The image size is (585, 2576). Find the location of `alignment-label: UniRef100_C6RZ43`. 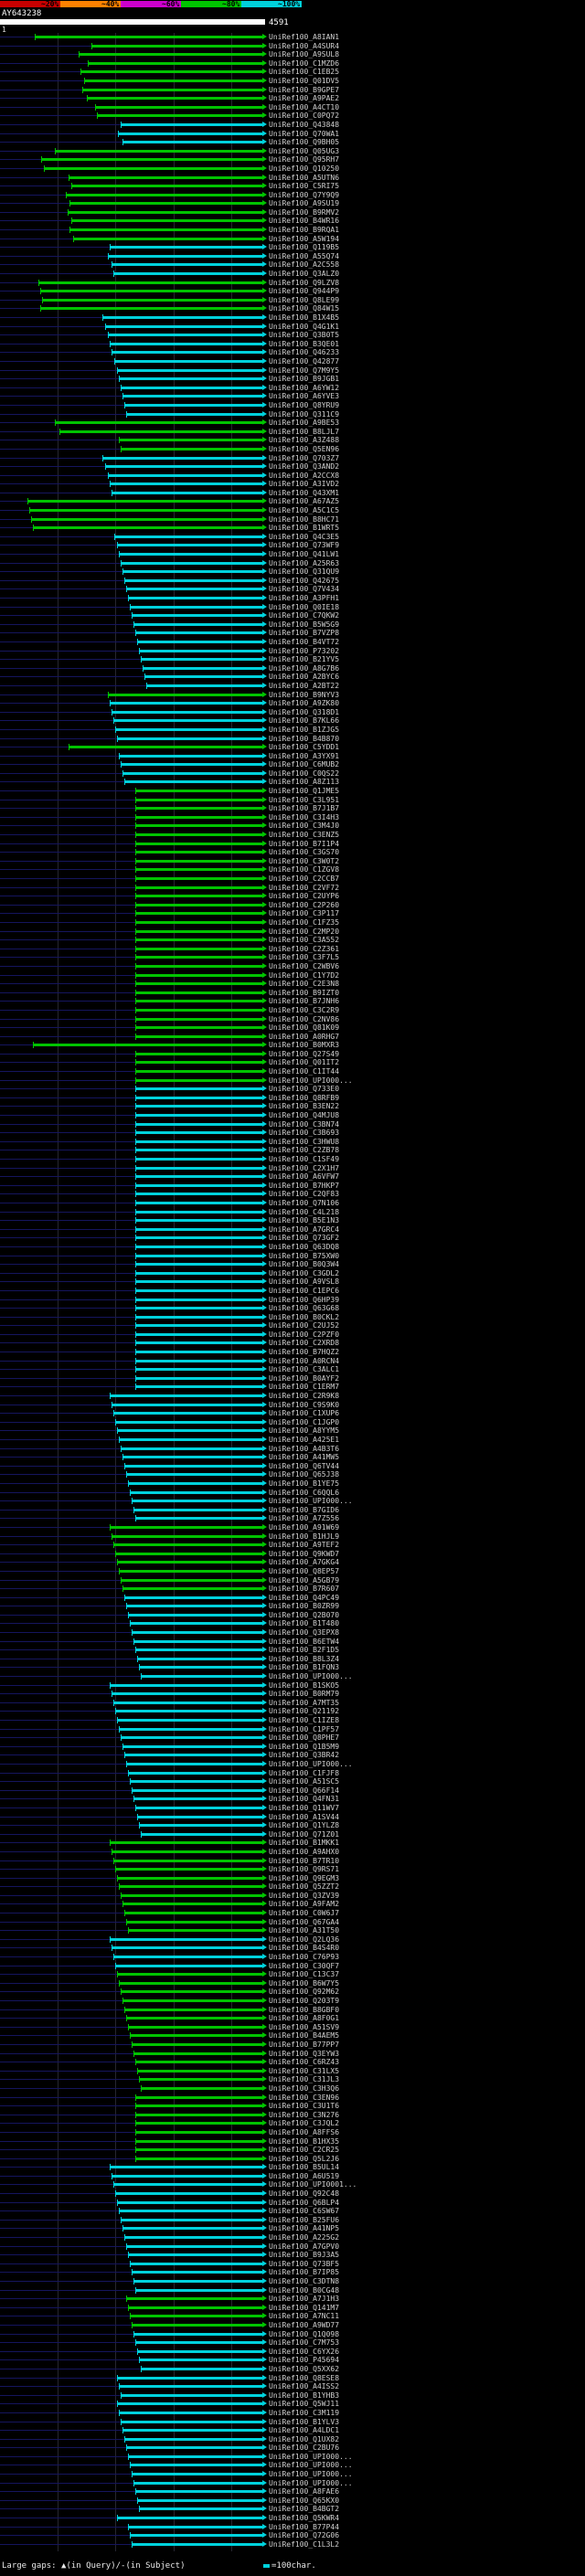

alignment-label: UniRef100_C6RZ43 is located at coordinates (304, 2062).